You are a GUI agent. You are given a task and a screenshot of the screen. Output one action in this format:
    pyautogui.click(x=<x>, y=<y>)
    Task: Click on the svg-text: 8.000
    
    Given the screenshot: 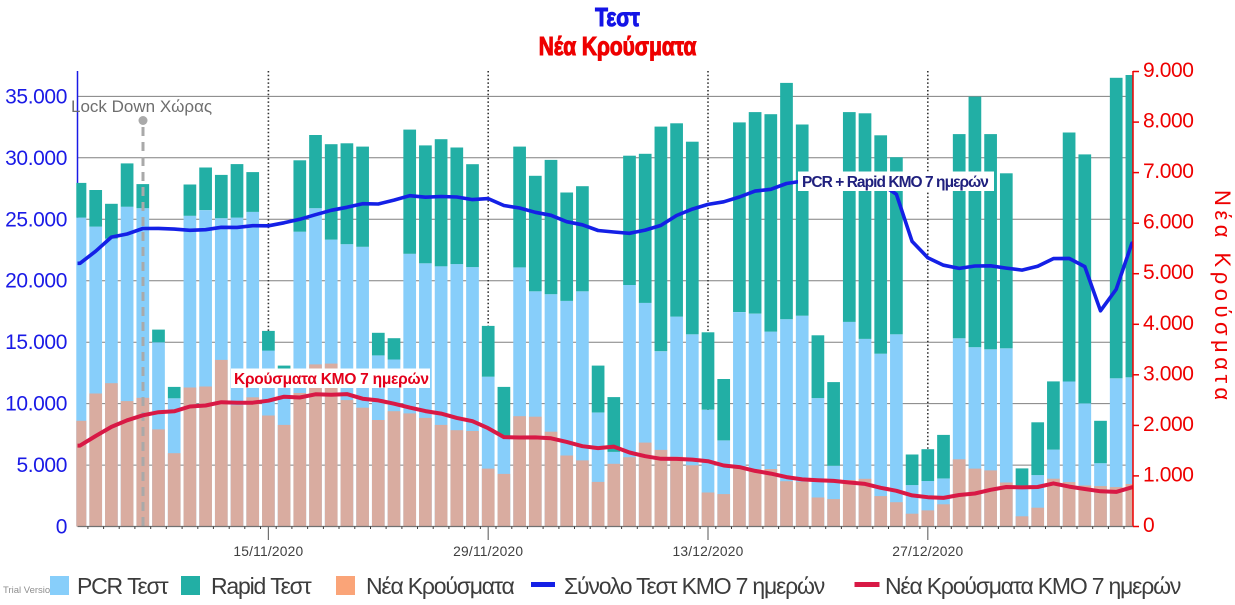 What is the action you would take?
    pyautogui.click(x=1168, y=121)
    